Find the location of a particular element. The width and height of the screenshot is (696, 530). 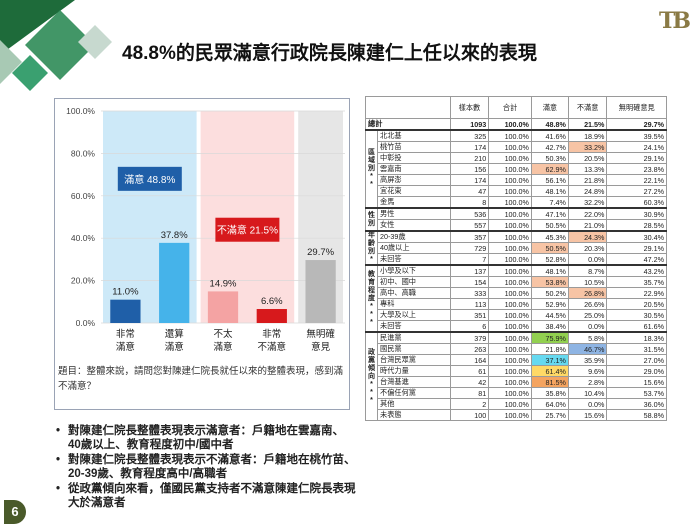

group-label: 滿意 48.8% is located at coordinates (149, 179).